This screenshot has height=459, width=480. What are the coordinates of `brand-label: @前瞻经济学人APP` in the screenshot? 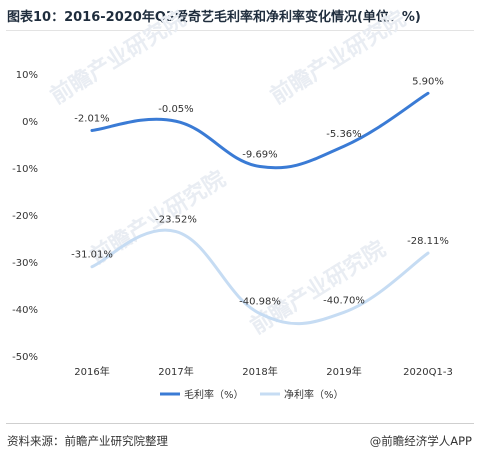 It's located at (420, 441).